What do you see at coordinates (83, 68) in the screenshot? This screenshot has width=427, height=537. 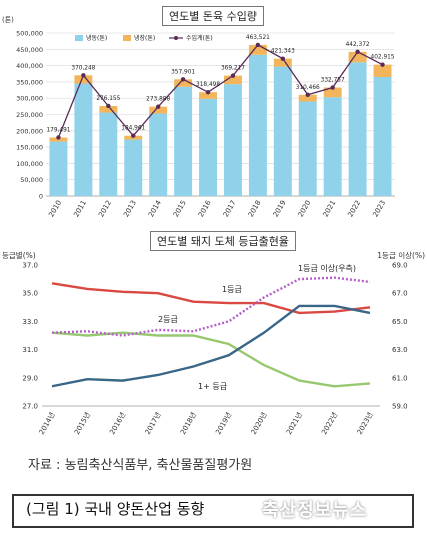 I see `total-data-label: 370,248` at bounding box center [83, 68].